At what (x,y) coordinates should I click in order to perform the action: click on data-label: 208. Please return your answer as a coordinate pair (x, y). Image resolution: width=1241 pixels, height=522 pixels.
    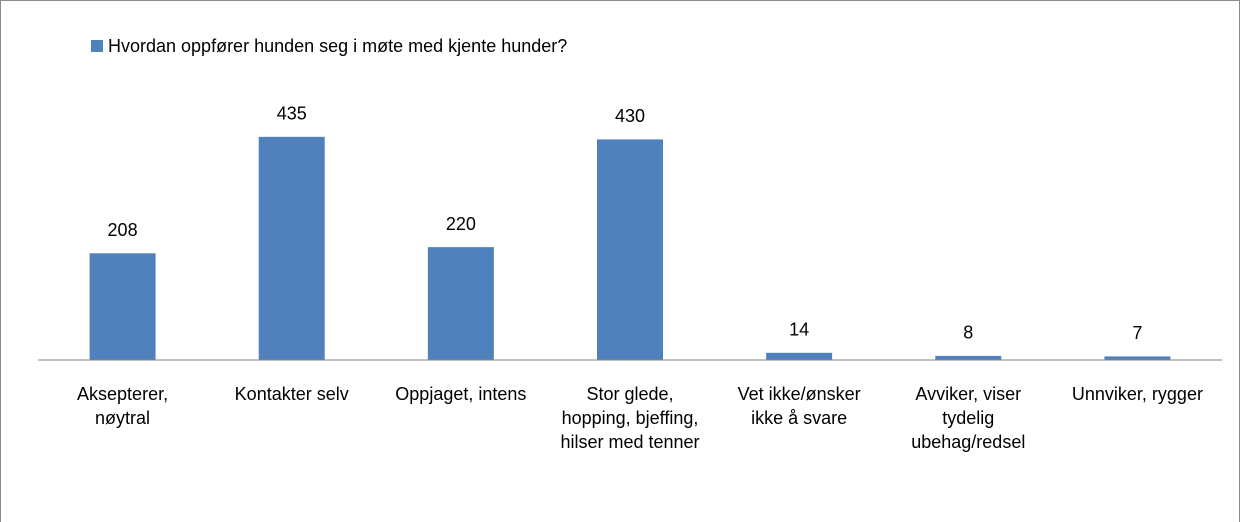
    Looking at the image, I should click on (123, 230).